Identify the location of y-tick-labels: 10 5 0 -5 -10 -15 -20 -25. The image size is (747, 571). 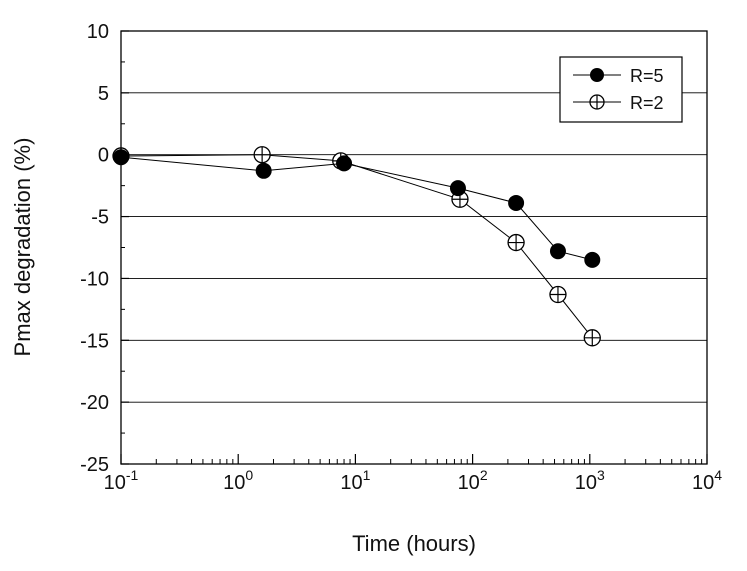
(94, 248).